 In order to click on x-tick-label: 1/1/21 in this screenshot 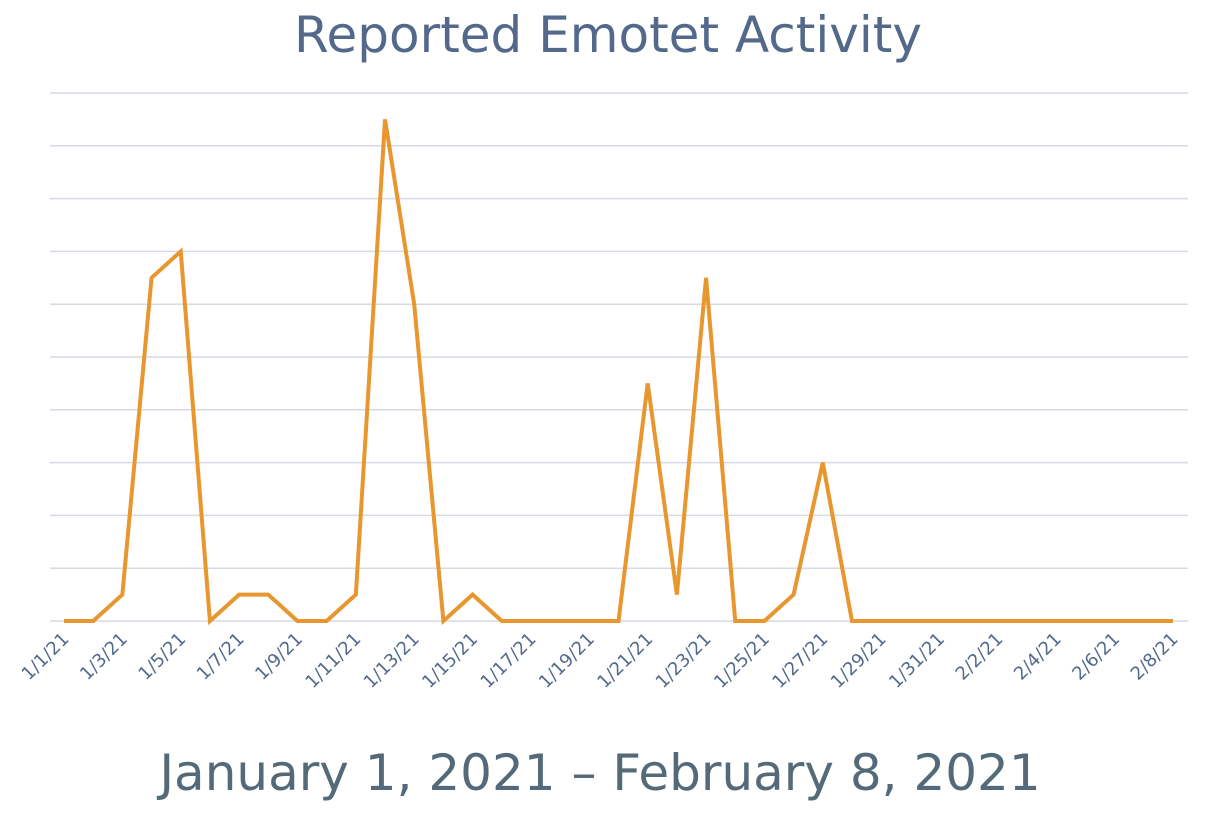, I will do `click(46, 657)`.